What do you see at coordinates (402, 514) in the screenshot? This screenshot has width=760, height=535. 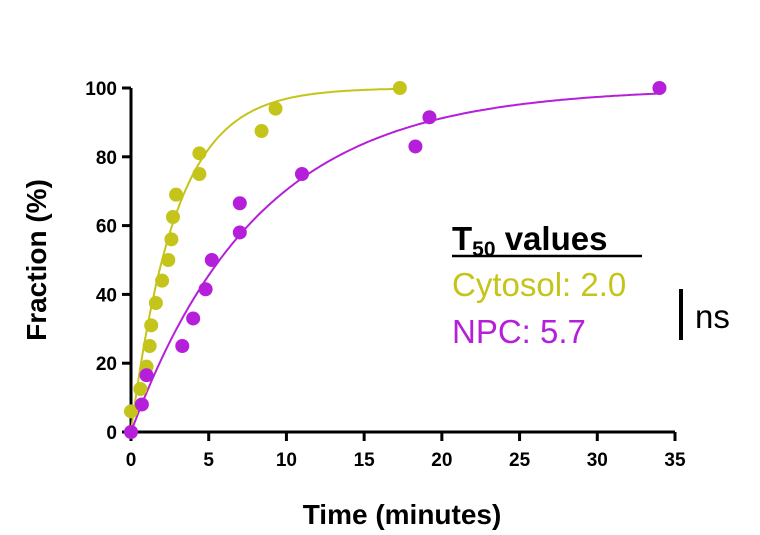 I see `x-axis-title: Time (minutes)` at bounding box center [402, 514].